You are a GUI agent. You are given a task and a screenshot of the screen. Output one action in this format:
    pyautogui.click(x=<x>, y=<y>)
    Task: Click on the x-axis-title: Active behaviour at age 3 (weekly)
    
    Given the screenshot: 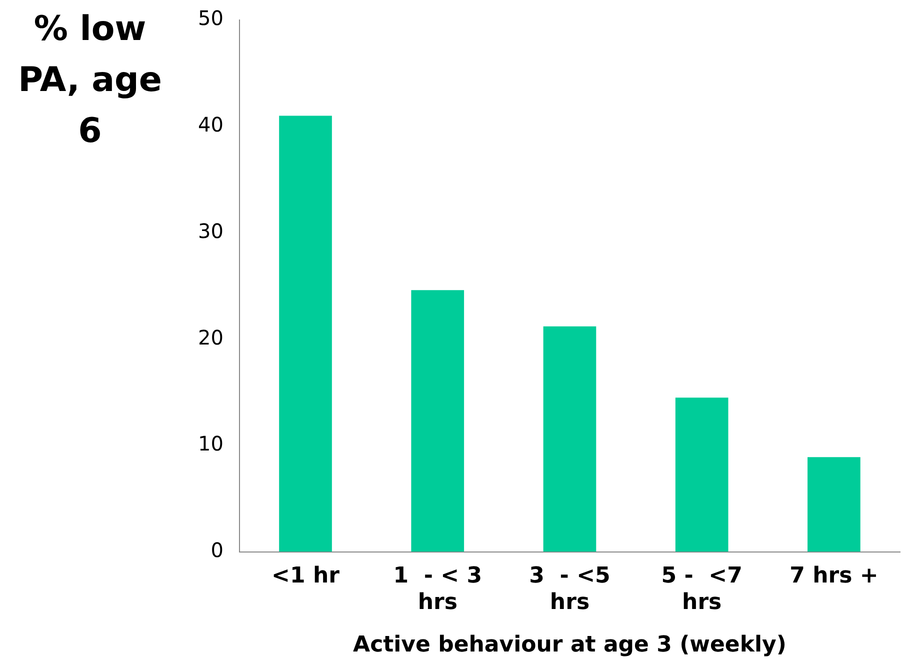 What is the action you would take?
    pyautogui.click(x=569, y=645)
    